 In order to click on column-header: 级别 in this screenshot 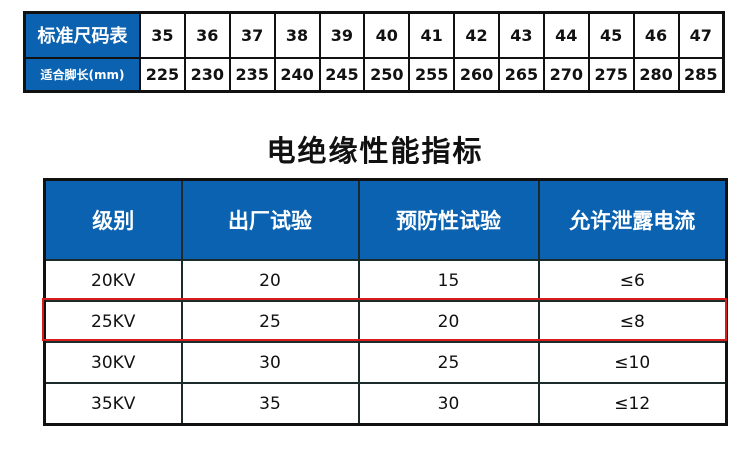, I will do `click(113, 219)`.